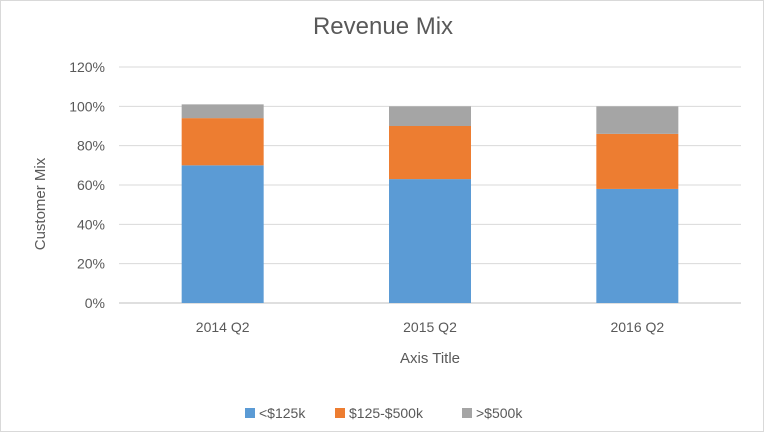 The width and height of the screenshot is (764, 432). Describe the element at coordinates (91, 224) in the screenshot. I see `y-tick-label: 40%` at that location.